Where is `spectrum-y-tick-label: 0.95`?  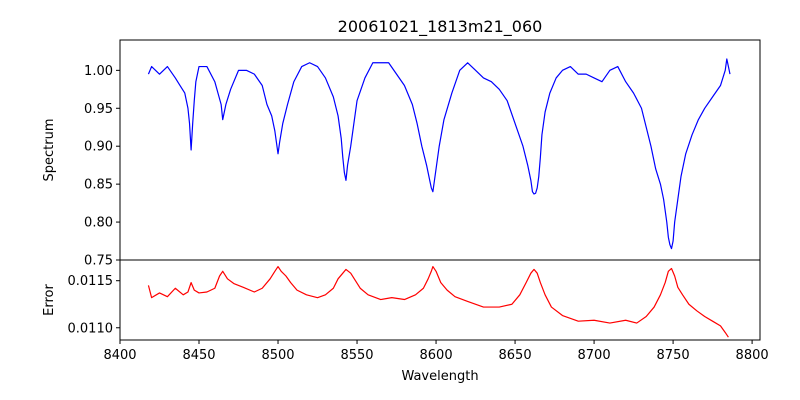 spectrum-y-tick-label: 0.95 is located at coordinates (98, 109).